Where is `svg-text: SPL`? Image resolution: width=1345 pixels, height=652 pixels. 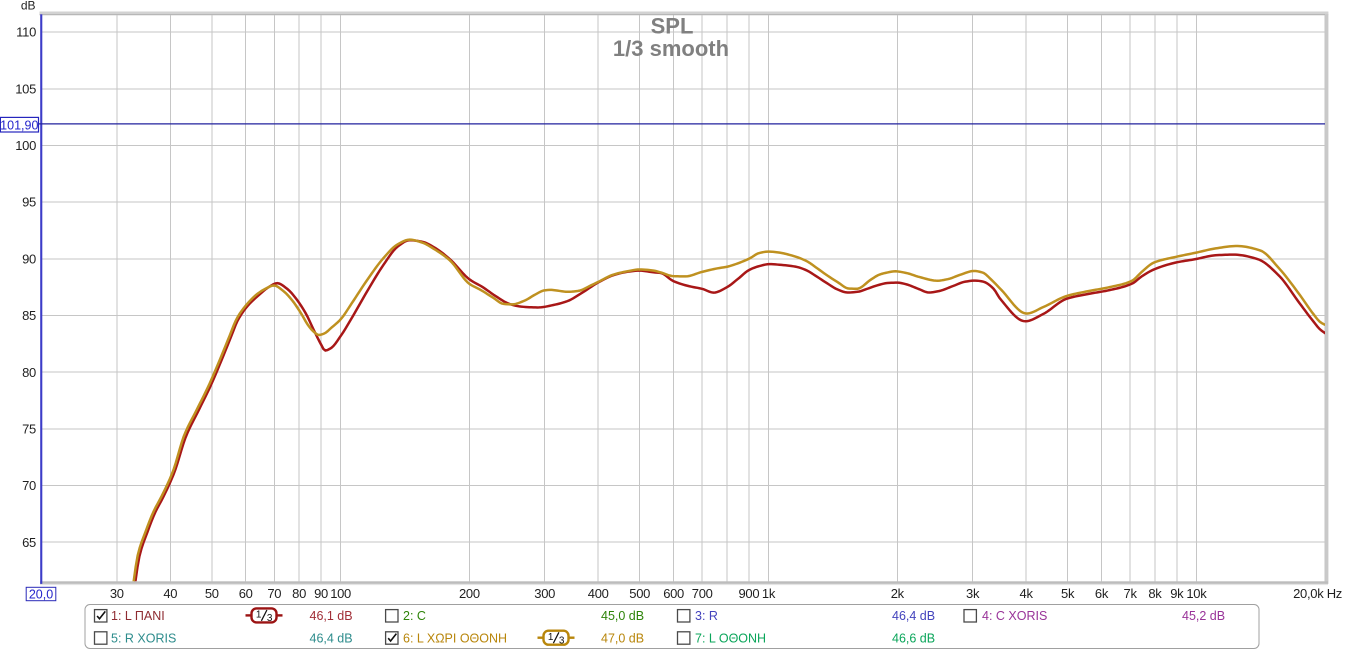
svg-text: SPL is located at coordinates (672, 26).